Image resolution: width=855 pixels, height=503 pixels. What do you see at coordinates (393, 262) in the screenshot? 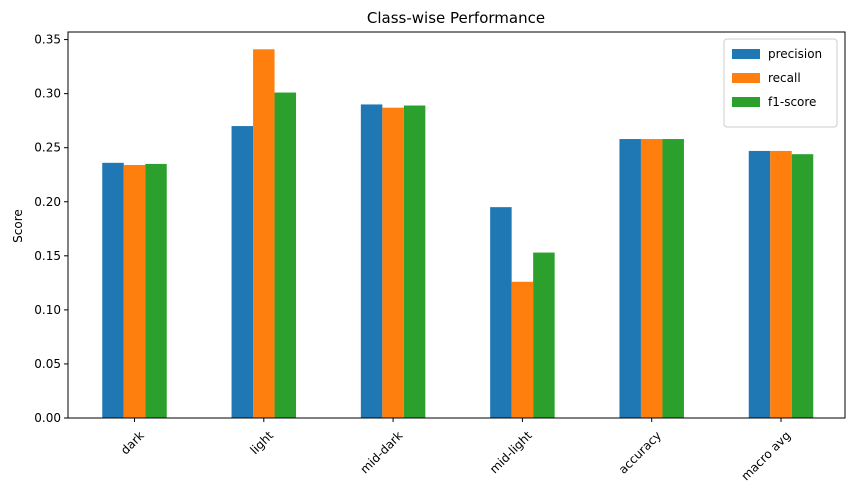
I see `bar-recall-mid-dark` at bounding box center [393, 262].